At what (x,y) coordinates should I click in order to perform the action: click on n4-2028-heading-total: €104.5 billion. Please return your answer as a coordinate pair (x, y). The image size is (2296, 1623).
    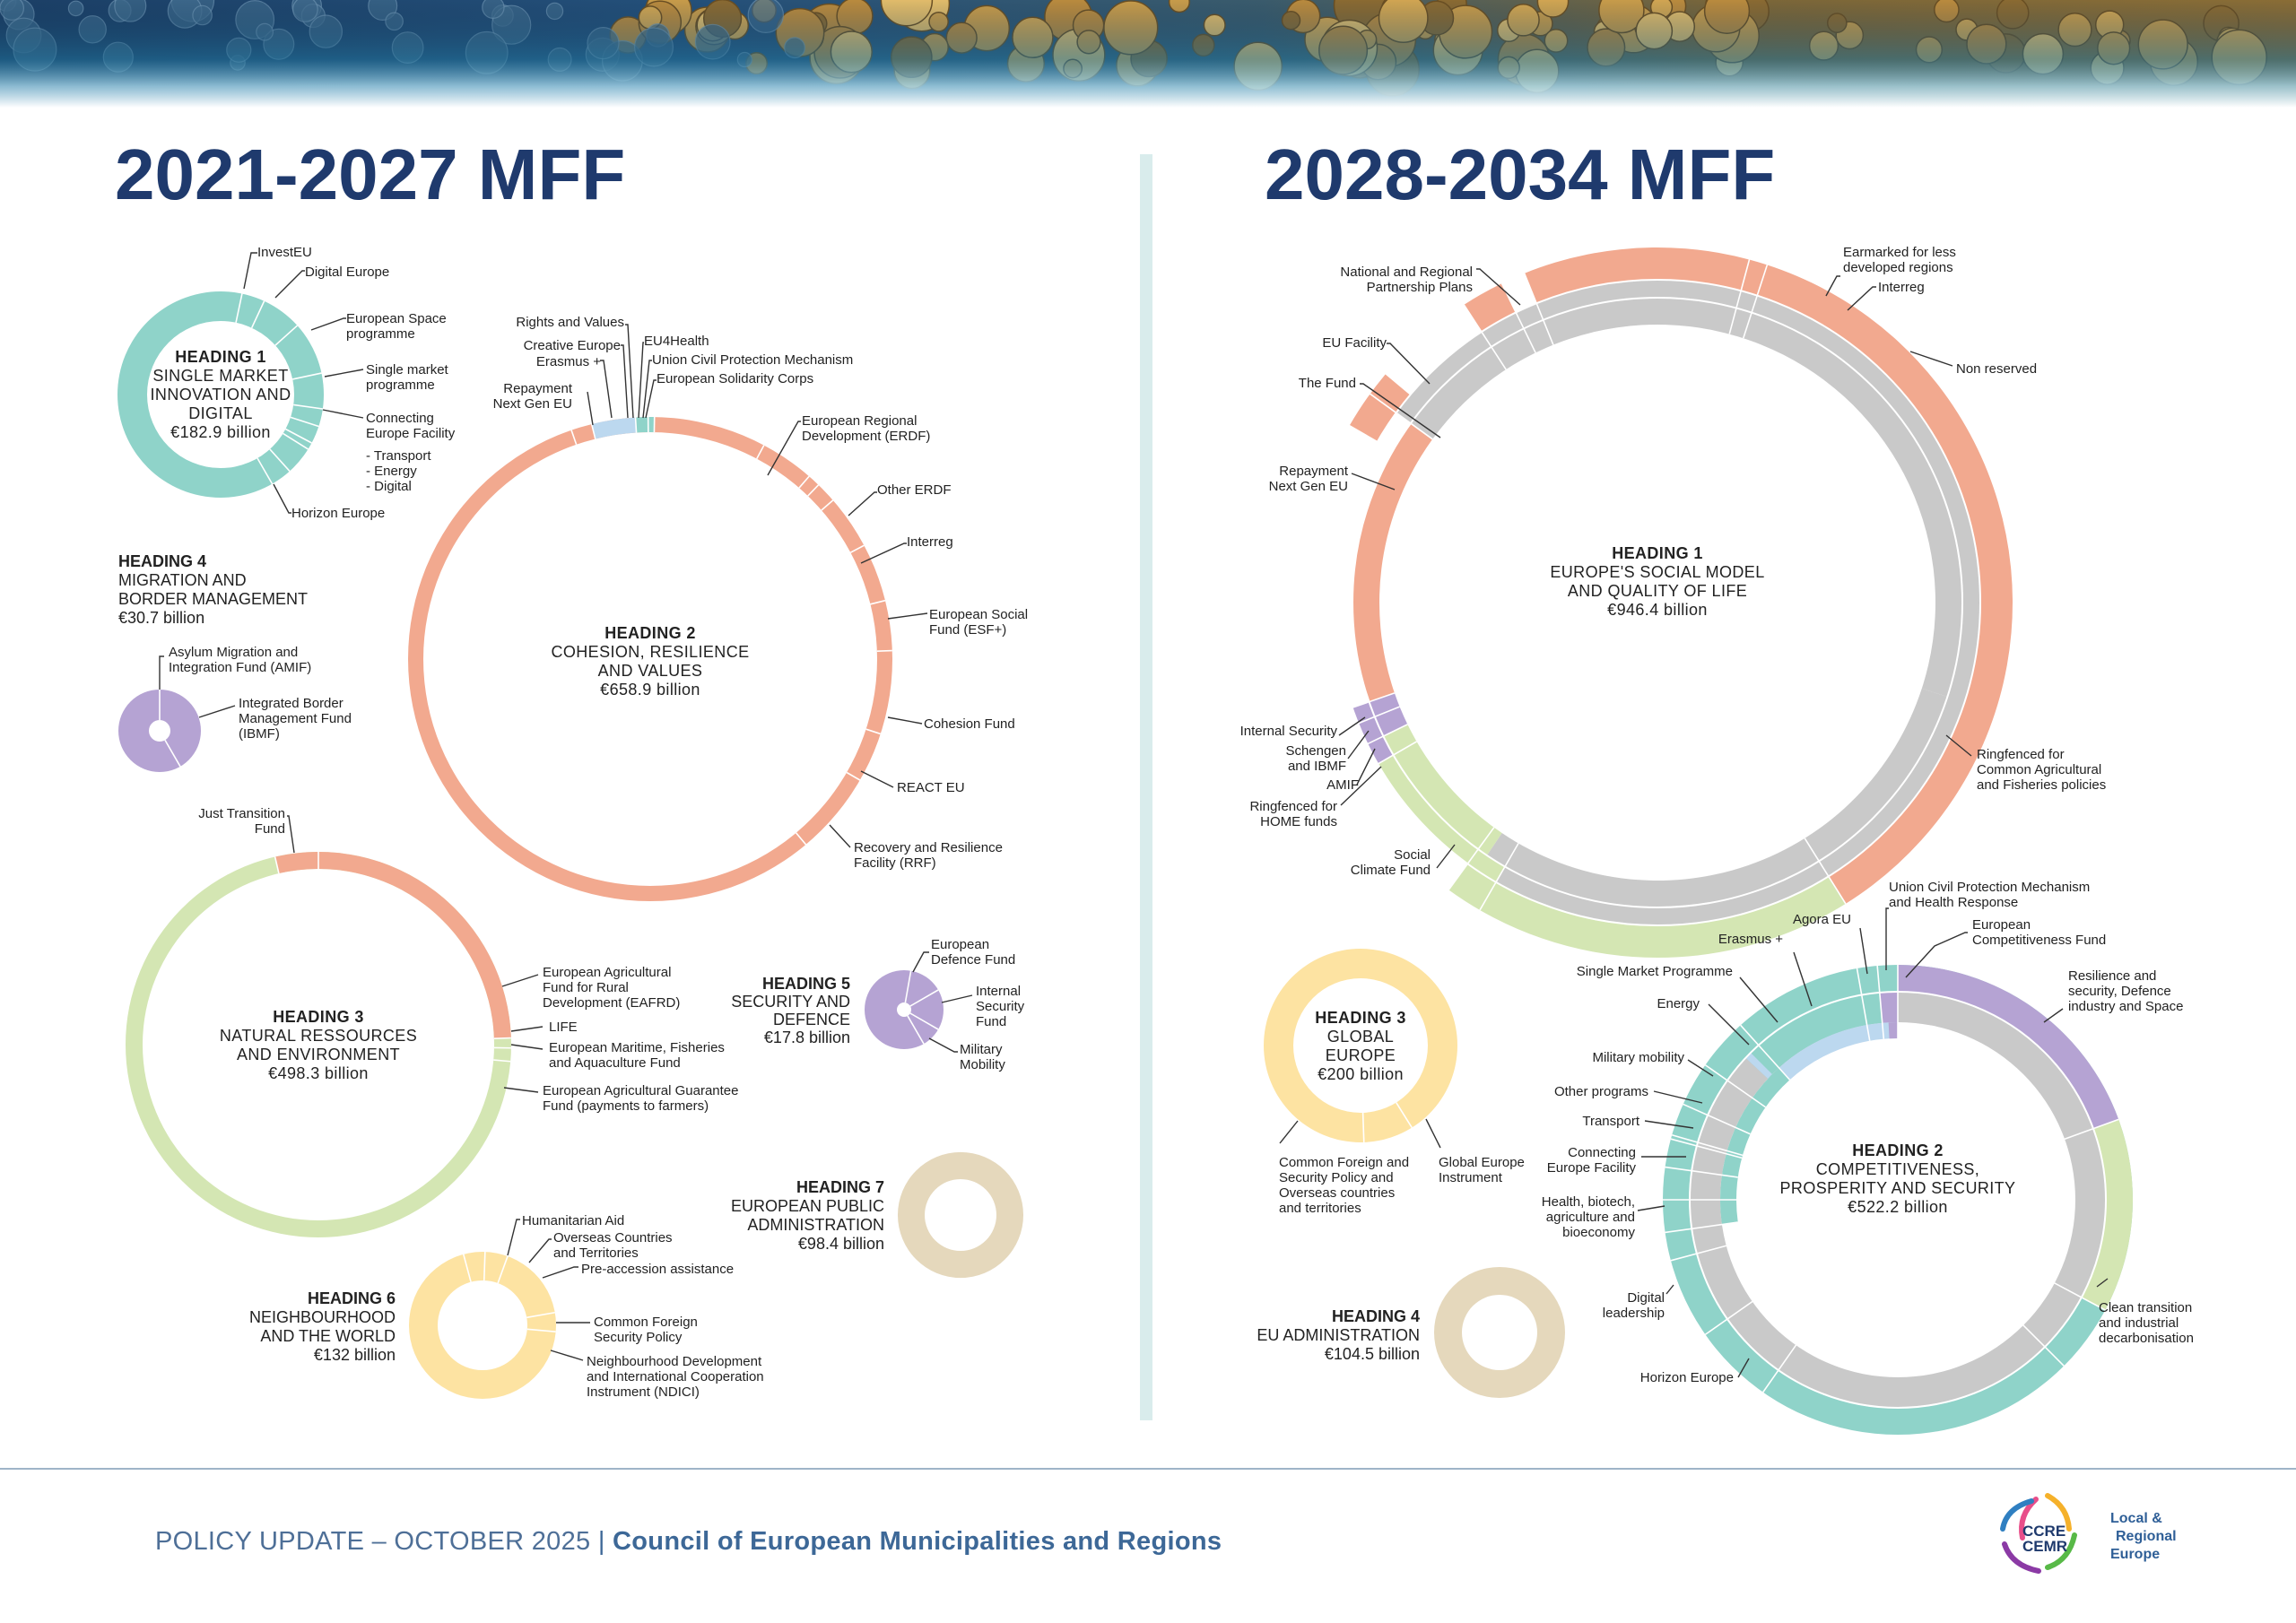
    Looking at the image, I should click on (1372, 1354).